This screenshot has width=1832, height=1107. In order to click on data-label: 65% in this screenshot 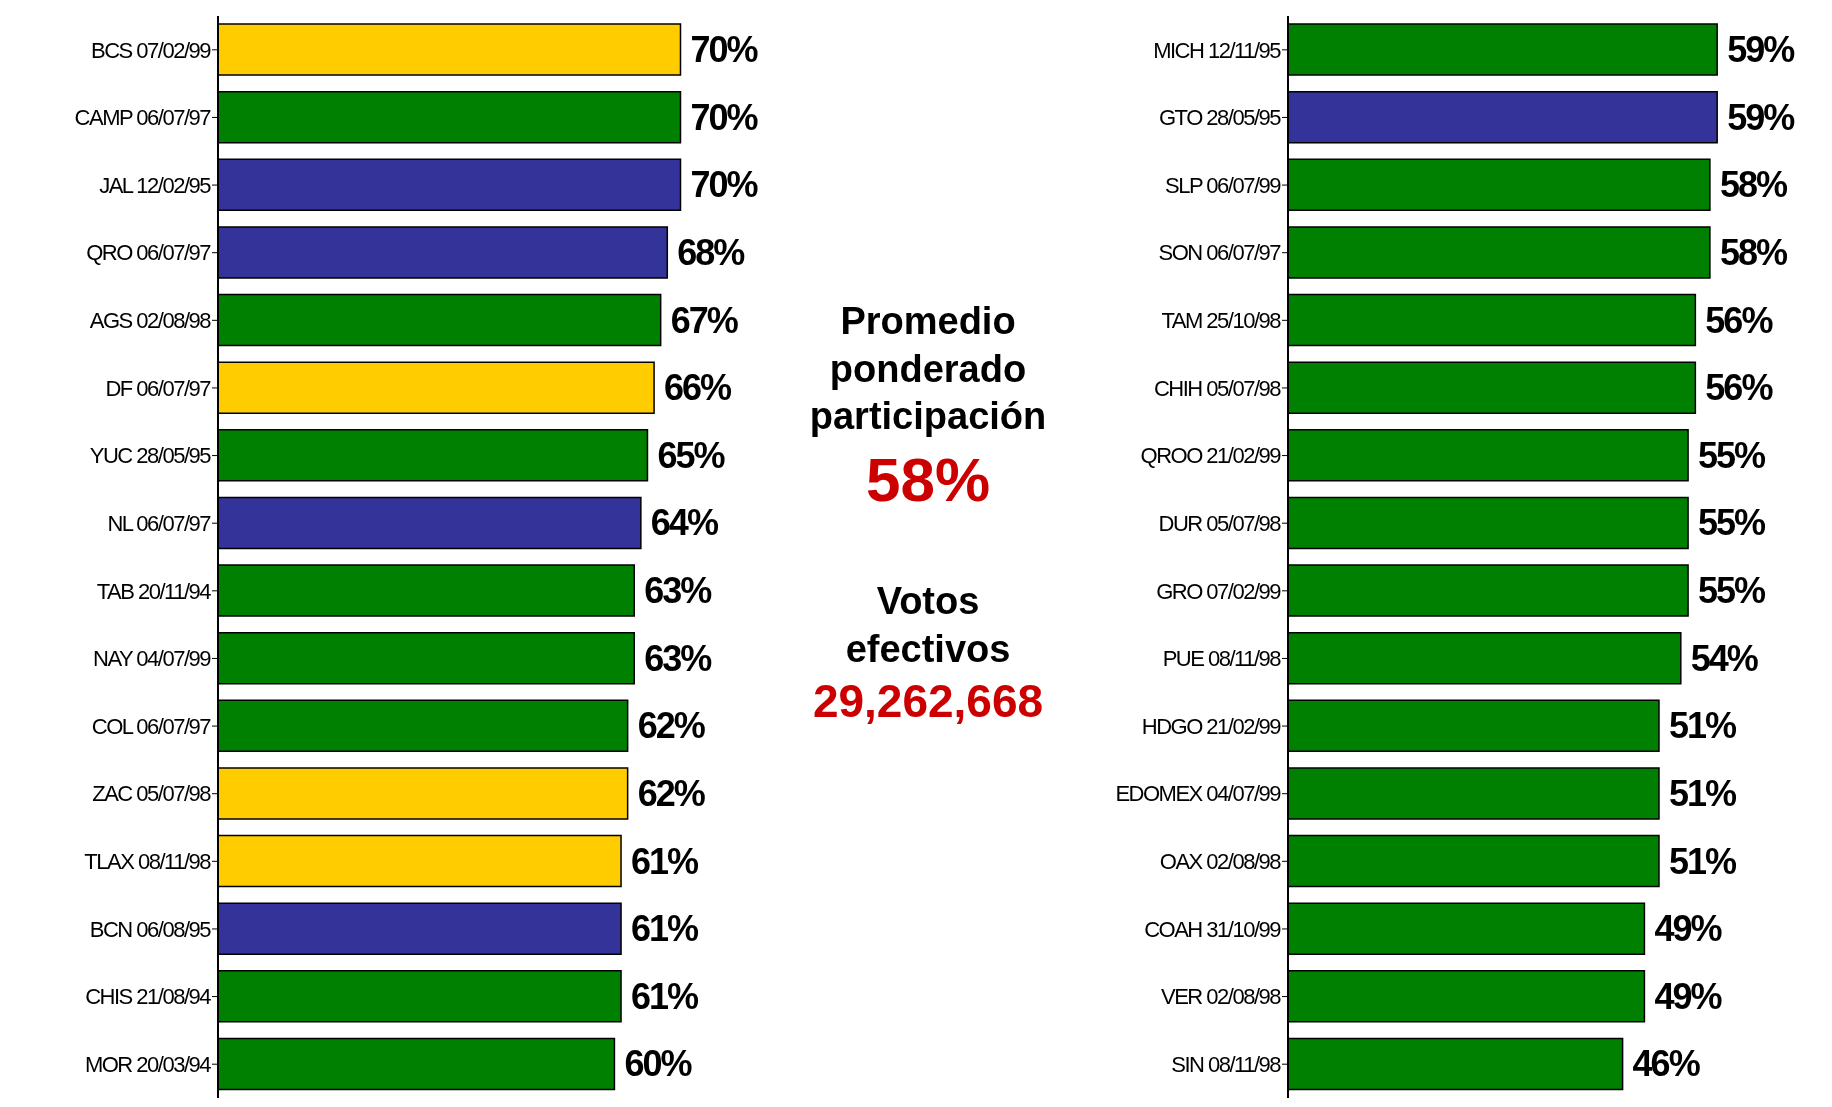, I will do `click(691, 455)`.